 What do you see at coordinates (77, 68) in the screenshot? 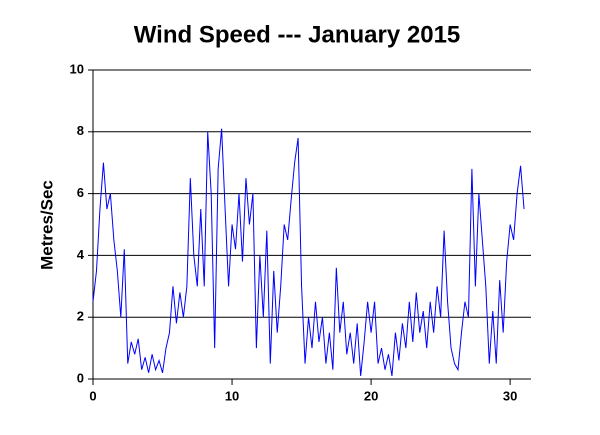
I see `y-tick-label: 10` at bounding box center [77, 68].